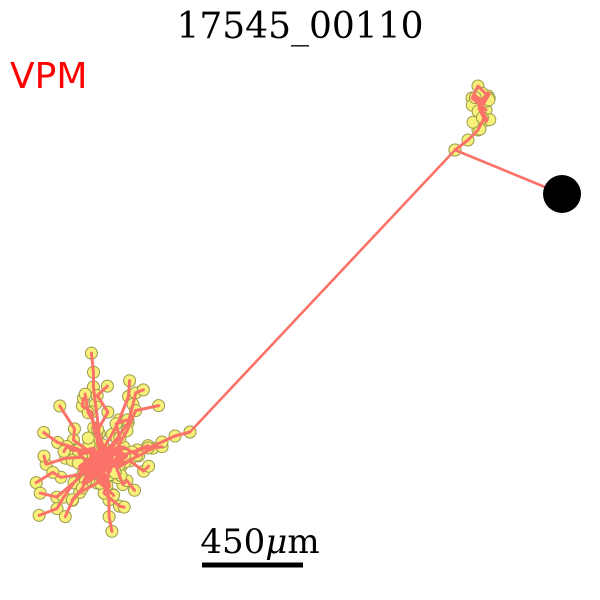  I want to click on soma-dot, so click(562, 194).